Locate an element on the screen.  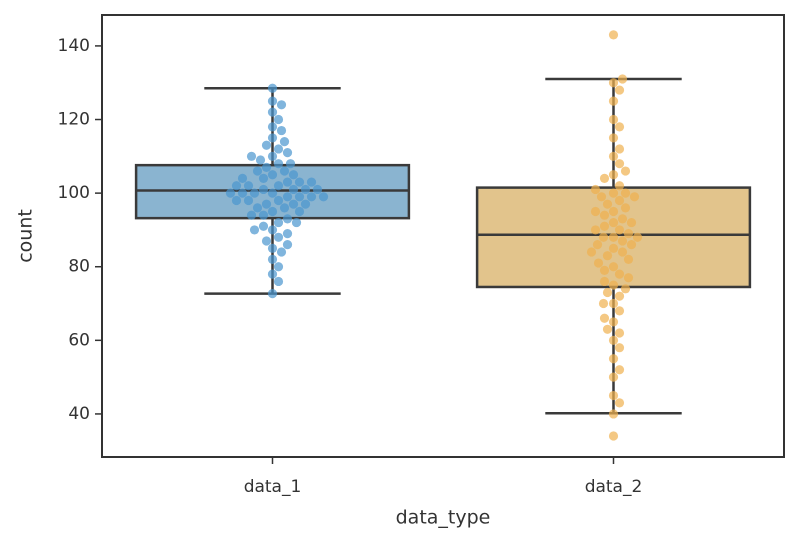
y-axis-label: count is located at coordinates (26, 236).